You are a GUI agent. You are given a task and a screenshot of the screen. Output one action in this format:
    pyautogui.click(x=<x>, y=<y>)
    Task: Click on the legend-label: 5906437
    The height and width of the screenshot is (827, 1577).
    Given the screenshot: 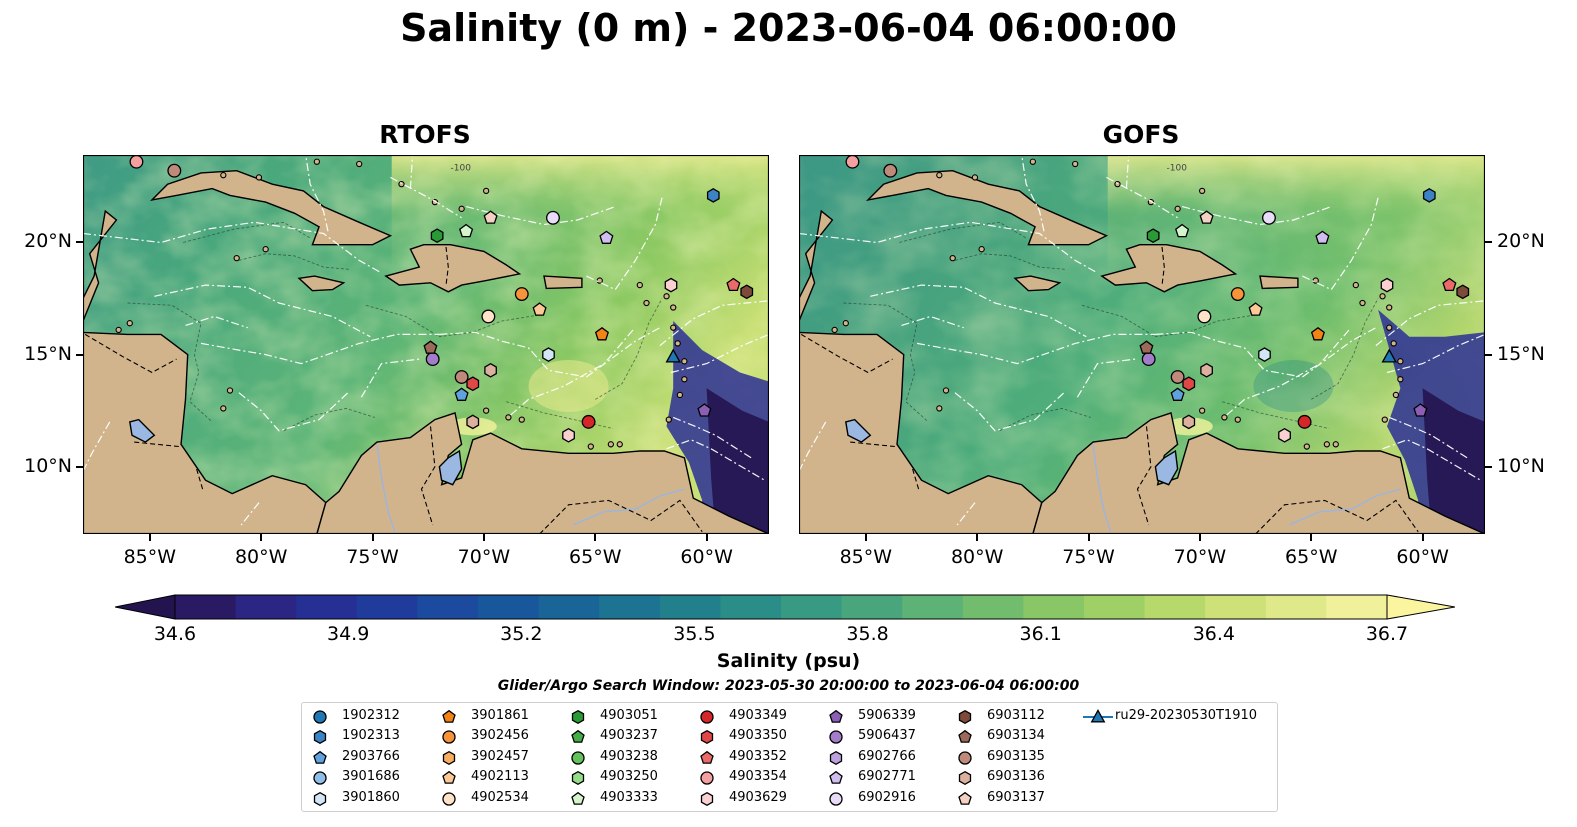 What is the action you would take?
    pyautogui.click(x=887, y=735)
    